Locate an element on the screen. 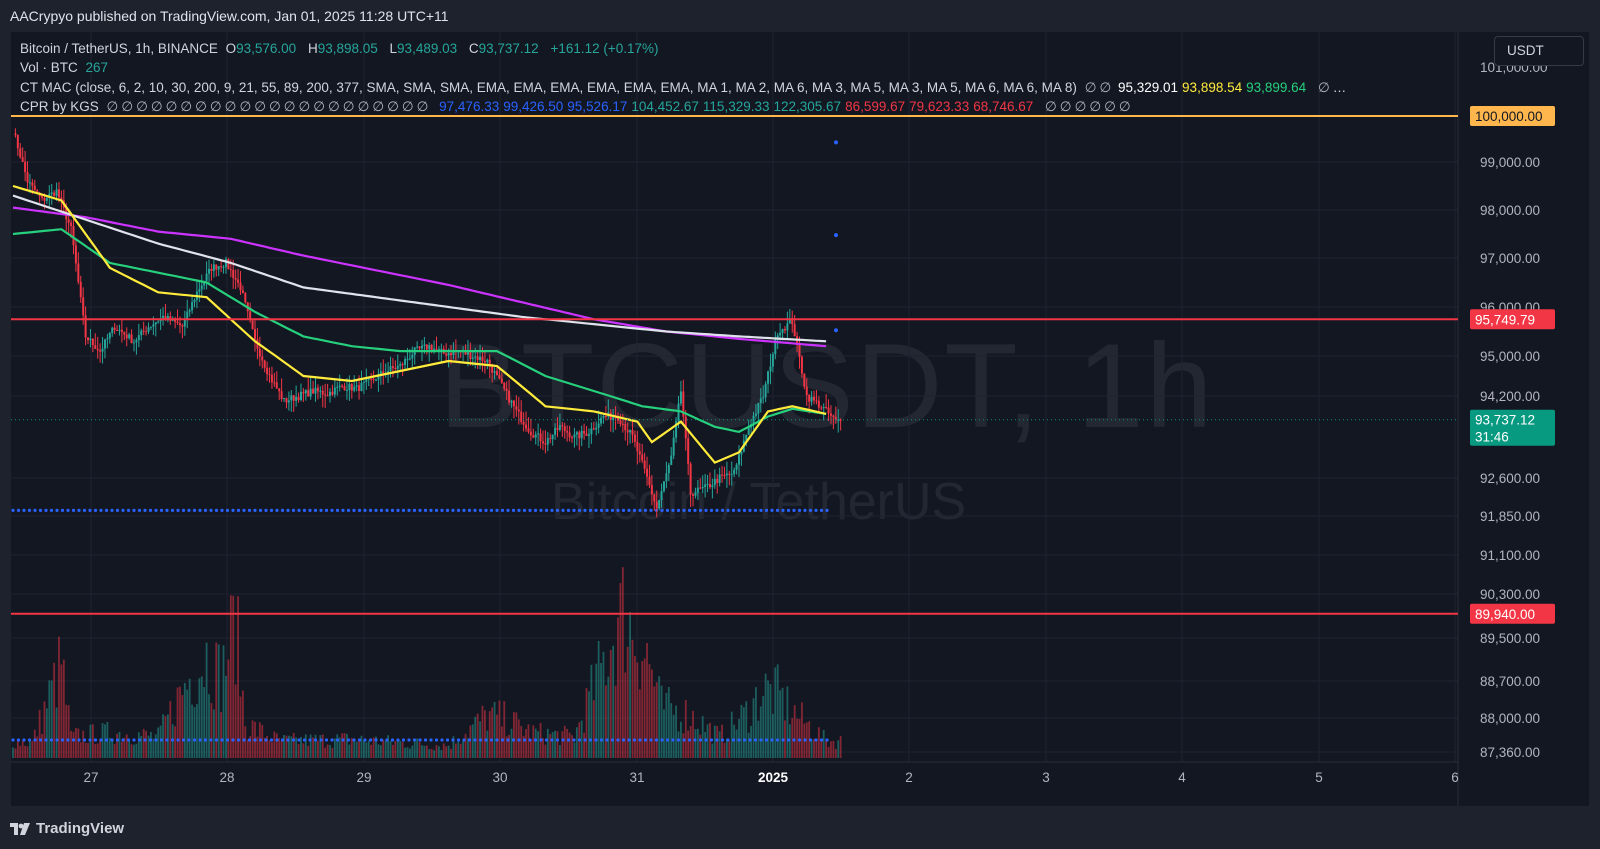 The height and width of the screenshot is (849, 1600). low-label: L is located at coordinates (393, 48).